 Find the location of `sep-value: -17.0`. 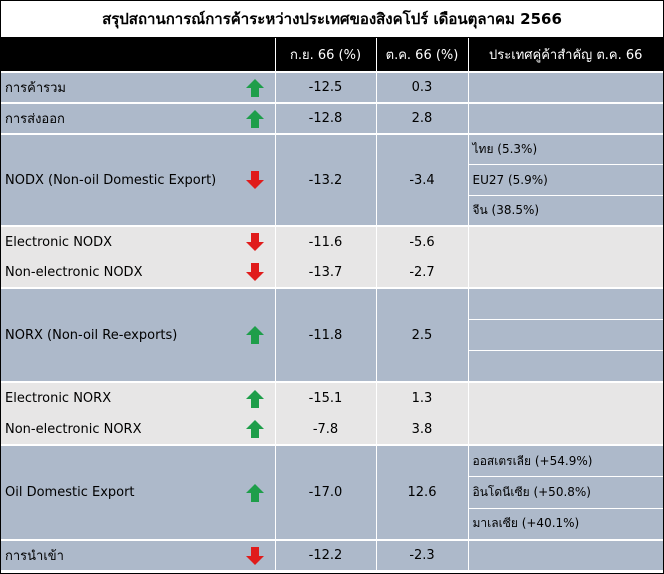

sep-value: -17.0 is located at coordinates (325, 492).